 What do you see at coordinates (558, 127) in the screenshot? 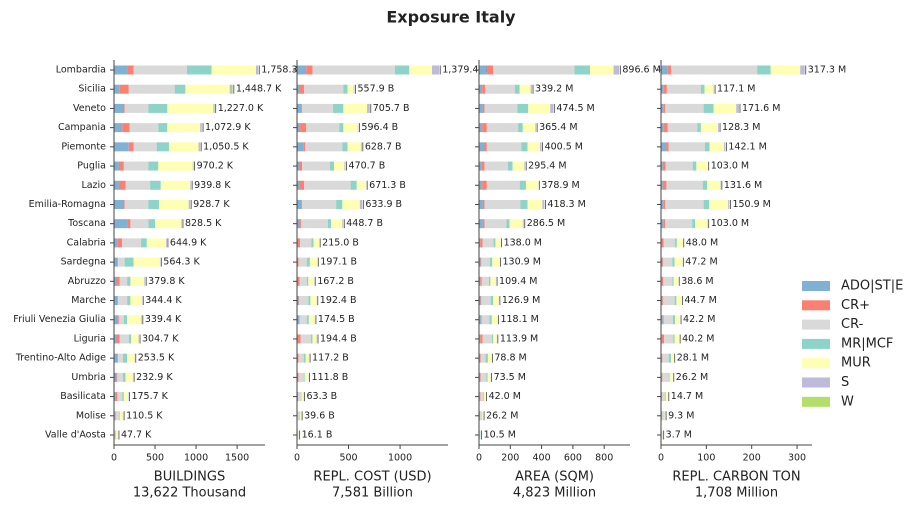
I see `value-label: 365.4 M` at bounding box center [558, 127].